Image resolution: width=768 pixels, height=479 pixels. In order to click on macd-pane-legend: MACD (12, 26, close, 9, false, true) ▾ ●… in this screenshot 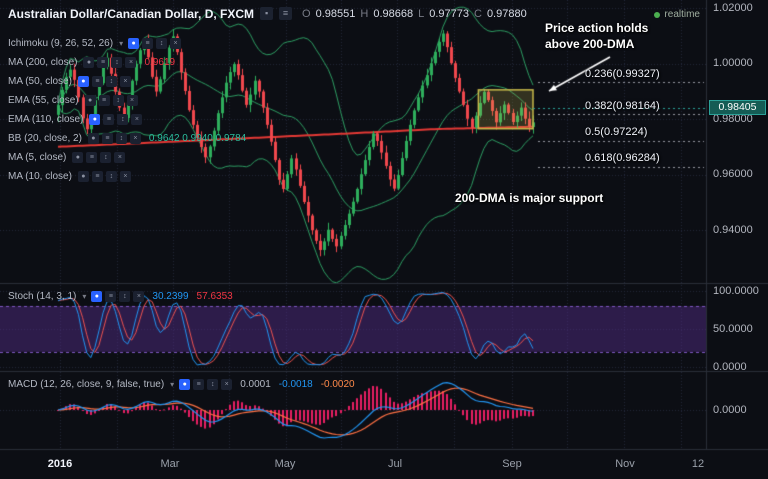, I will do `click(181, 384)`.